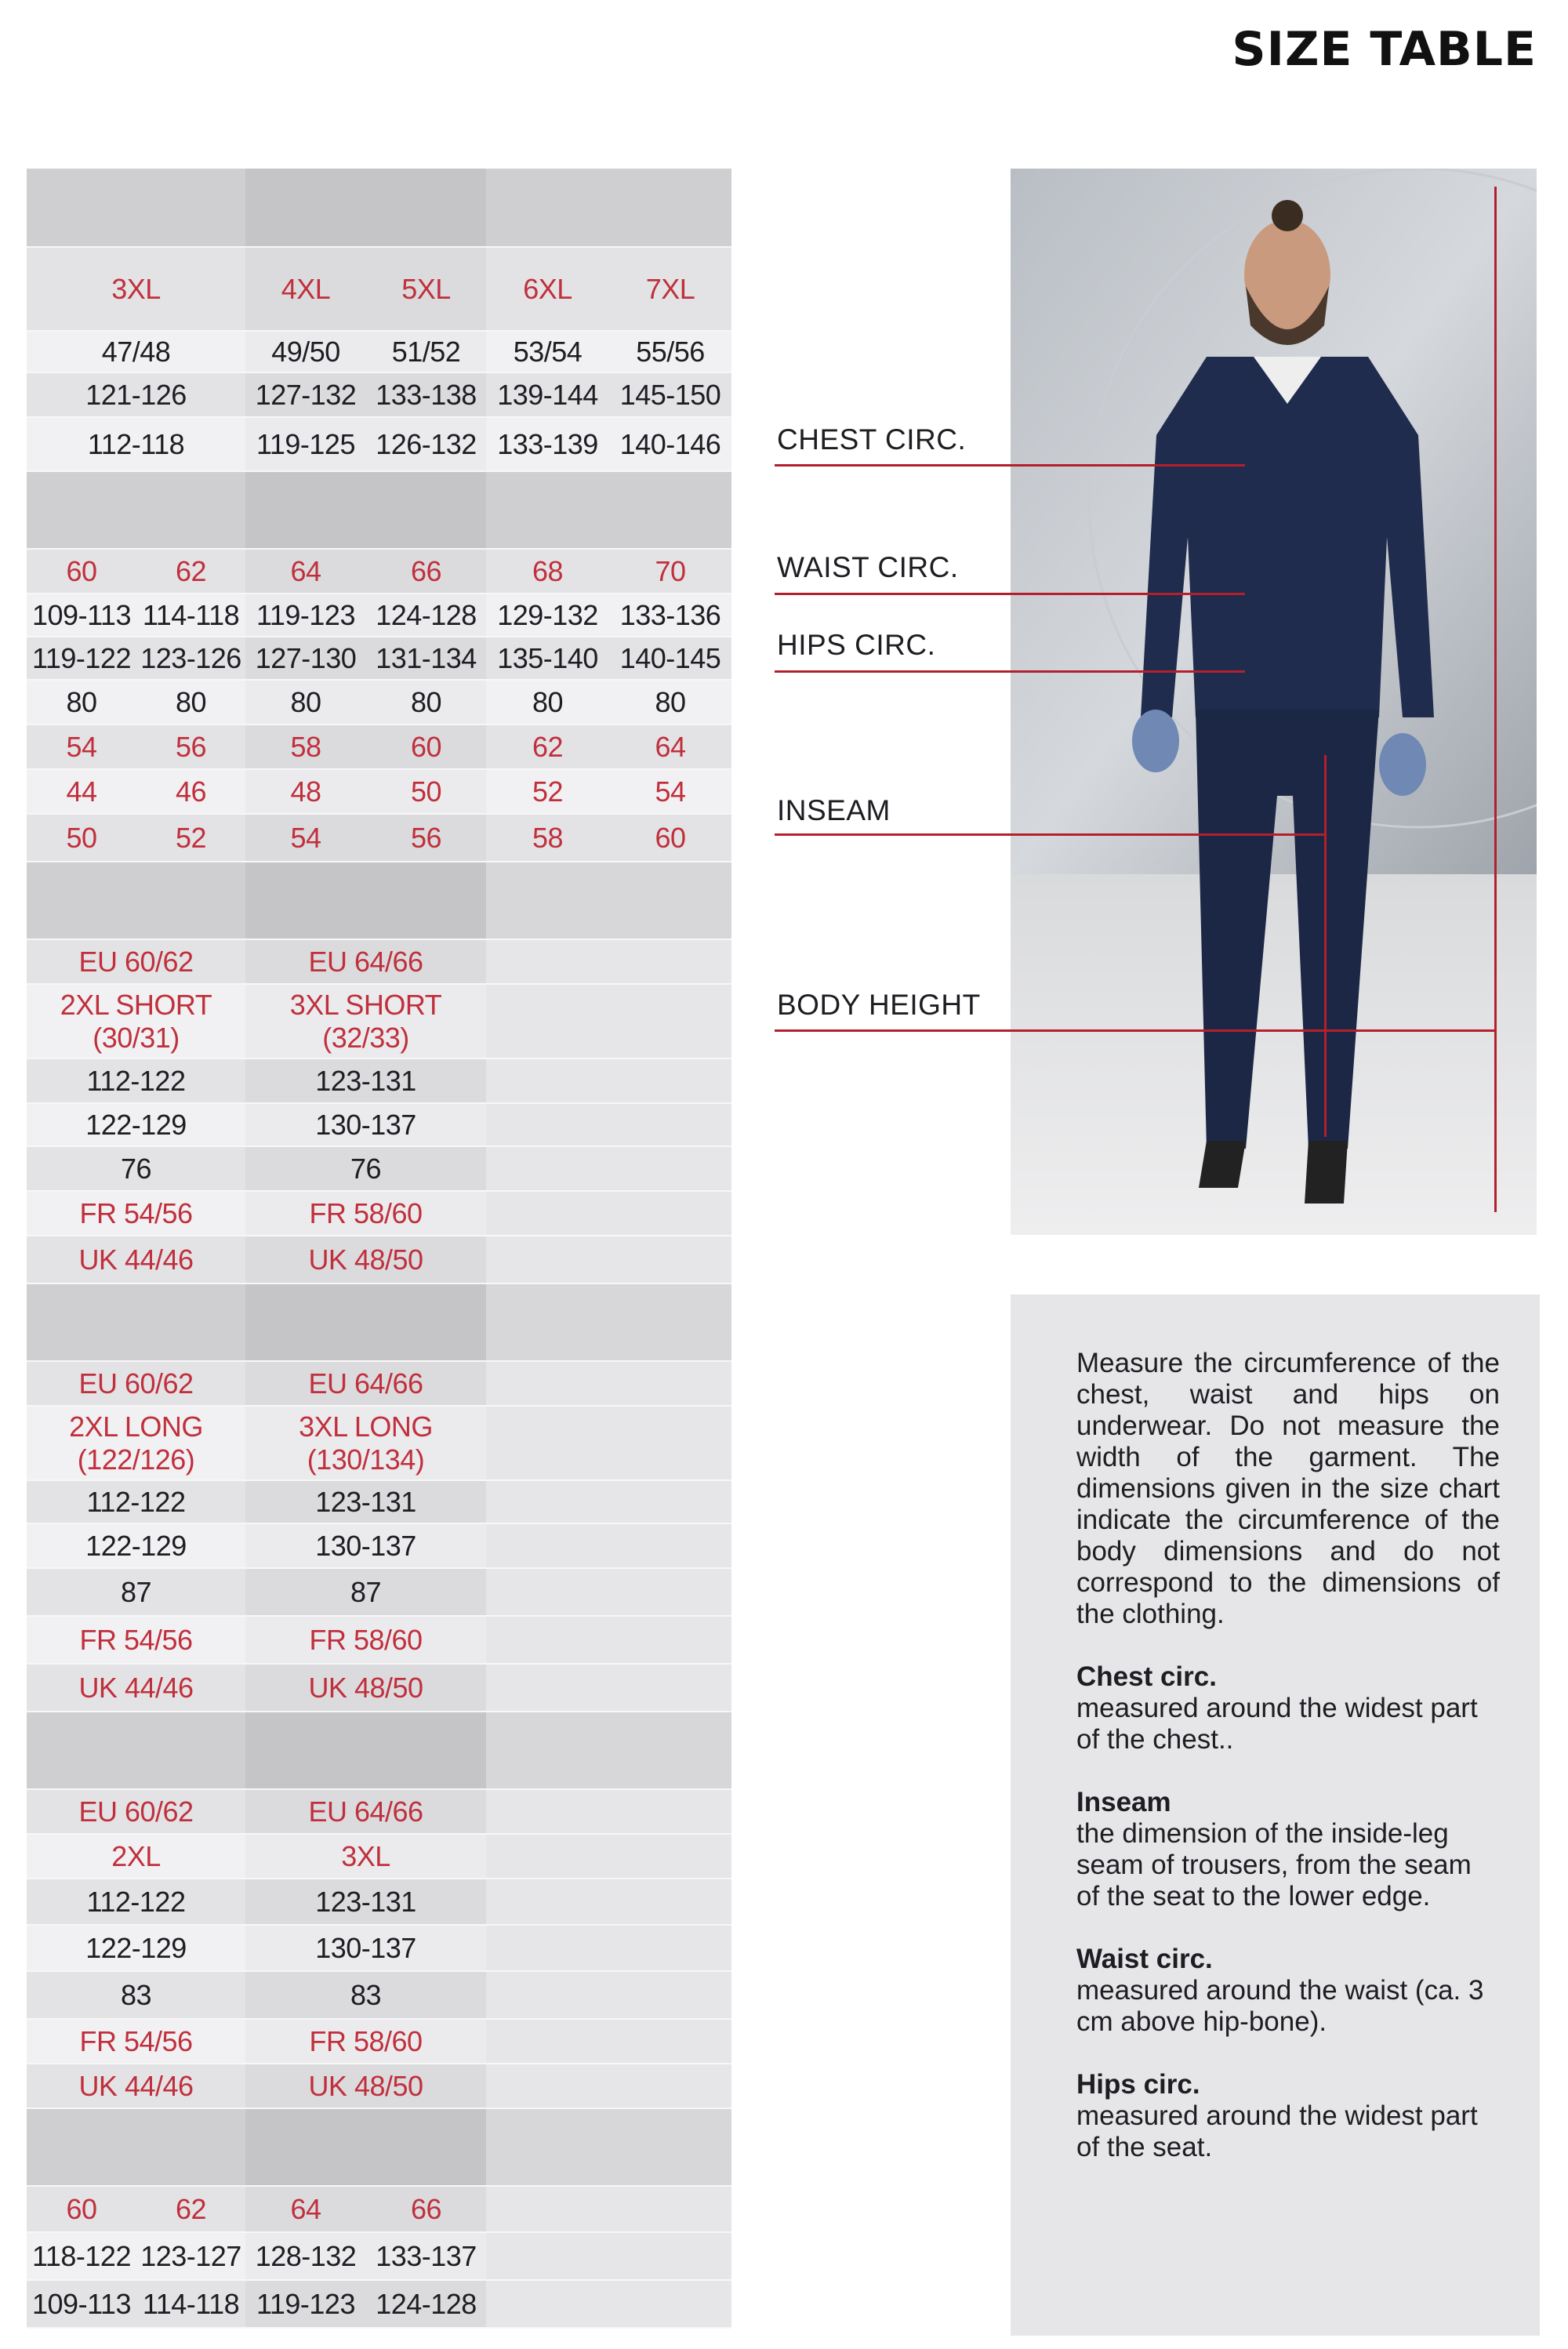 The width and height of the screenshot is (1568, 2349). I want to click on table-row: FR 54/56 FR 58/60, so click(379, 2042).